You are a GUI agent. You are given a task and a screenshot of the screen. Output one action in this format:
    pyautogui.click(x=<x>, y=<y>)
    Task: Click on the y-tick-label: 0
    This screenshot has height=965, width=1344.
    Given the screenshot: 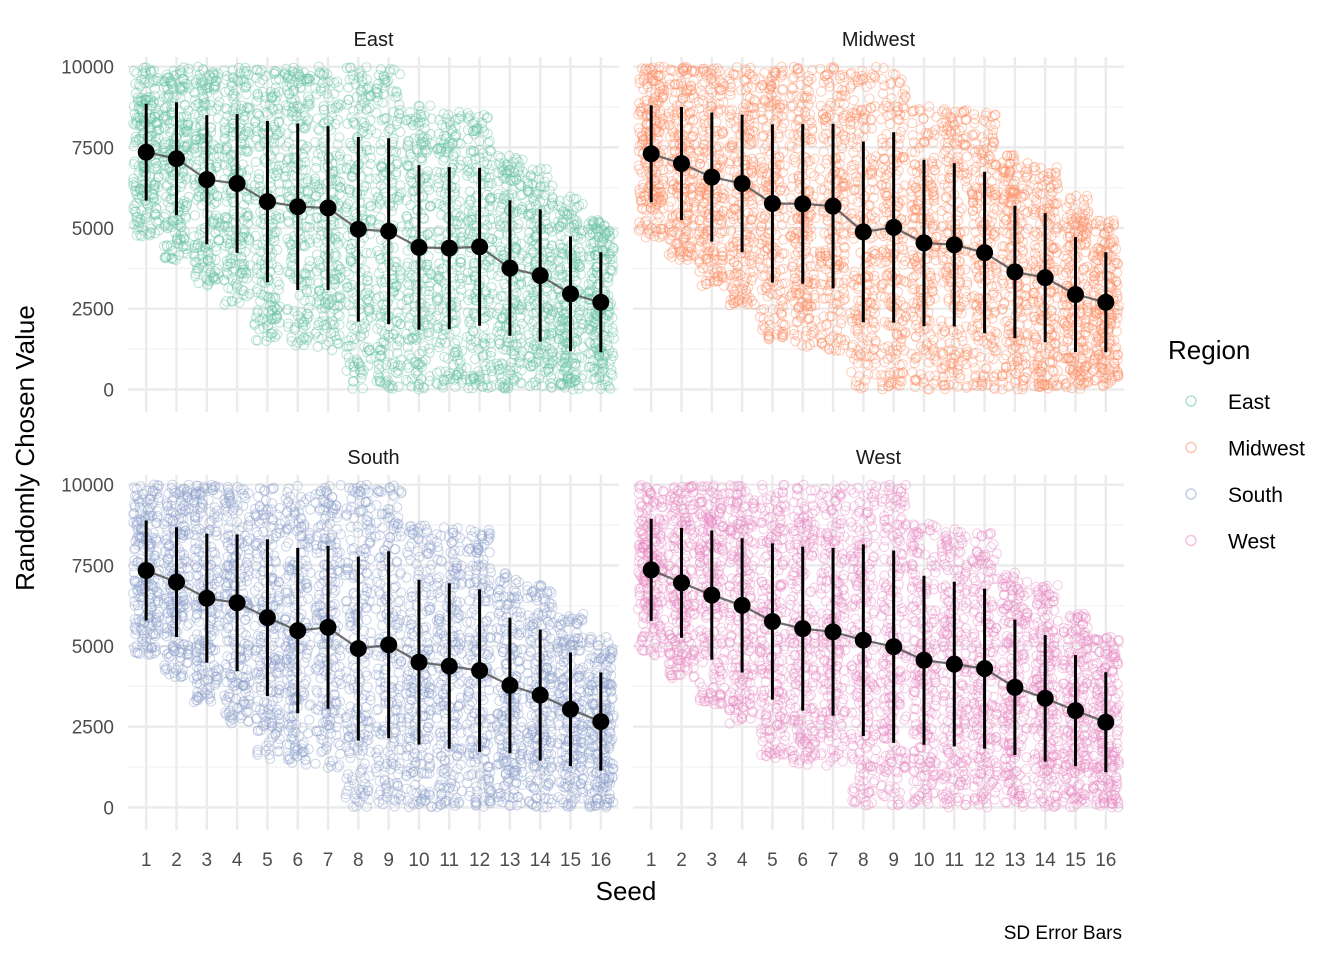 What is the action you would take?
    pyautogui.click(x=108, y=390)
    